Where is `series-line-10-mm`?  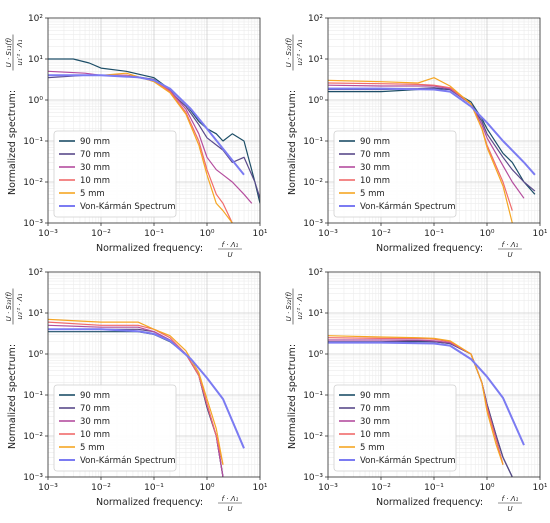 series-line-10-mm is located at coordinates (136, 393).